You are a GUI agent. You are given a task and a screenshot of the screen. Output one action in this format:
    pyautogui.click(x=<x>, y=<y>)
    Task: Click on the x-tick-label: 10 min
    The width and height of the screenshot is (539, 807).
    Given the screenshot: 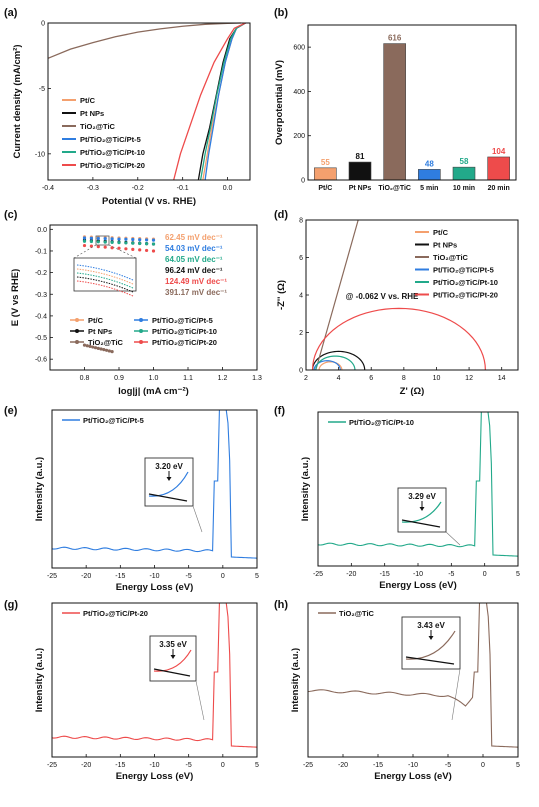 What is the action you would take?
    pyautogui.click(x=464, y=188)
    